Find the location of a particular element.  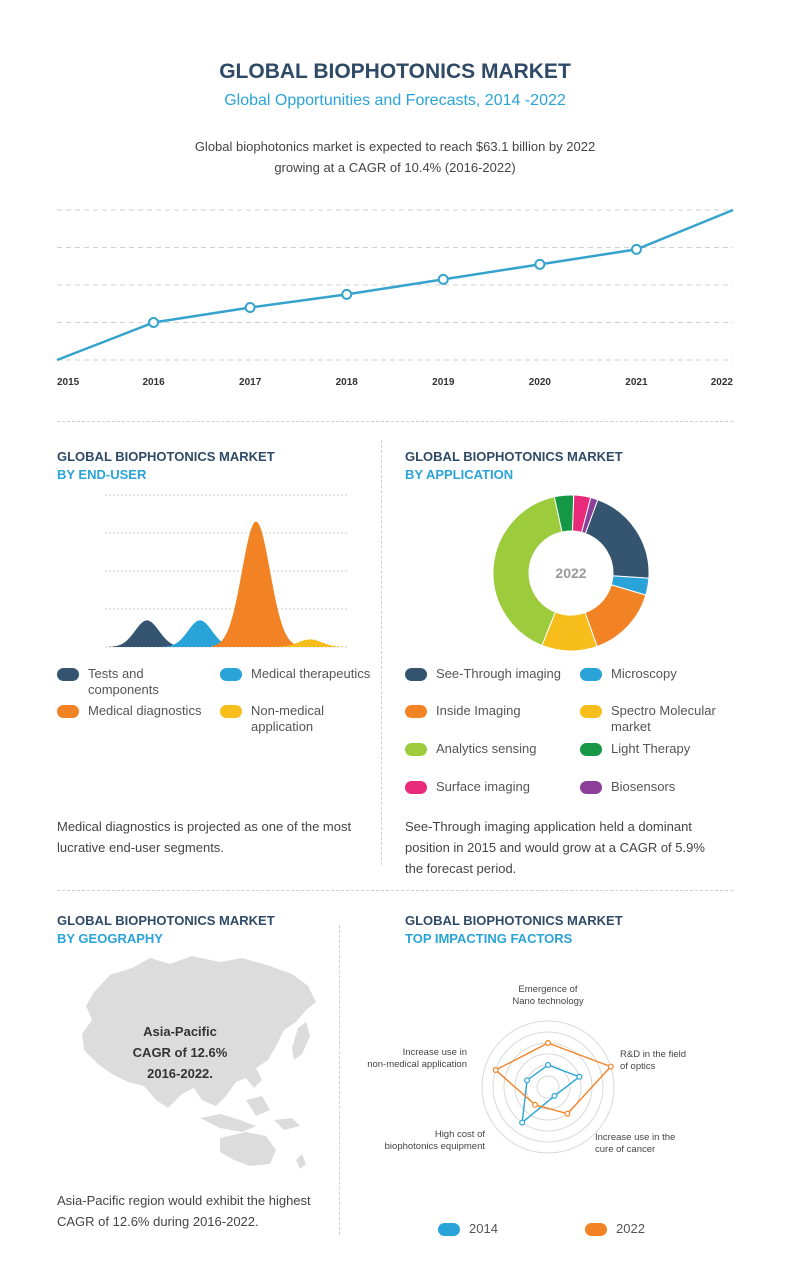

x-tick-label: 2018 is located at coordinates (347, 382).